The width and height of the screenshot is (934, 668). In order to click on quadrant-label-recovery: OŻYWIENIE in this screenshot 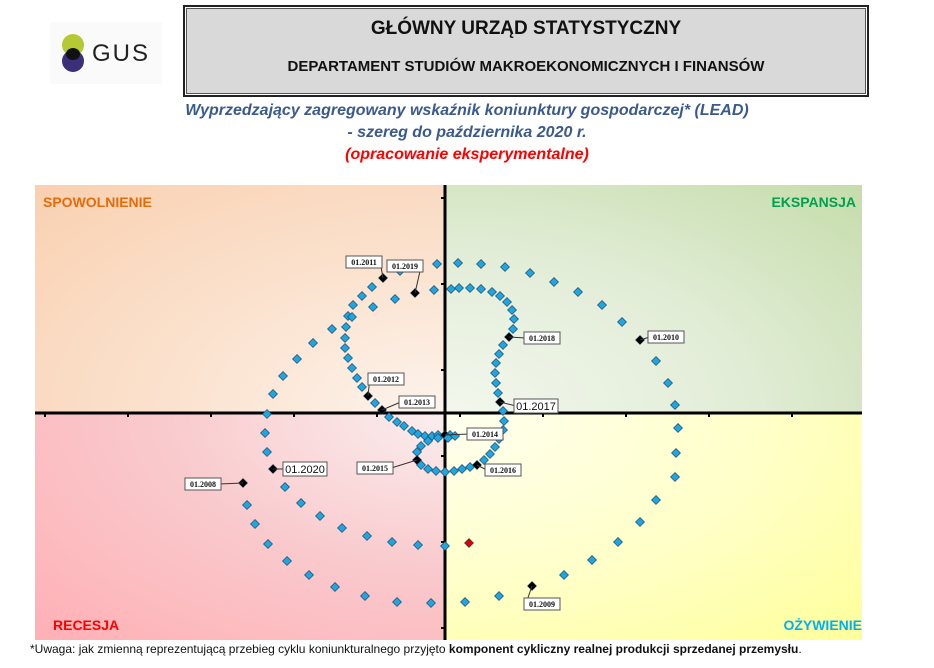, I will do `click(822, 625)`.